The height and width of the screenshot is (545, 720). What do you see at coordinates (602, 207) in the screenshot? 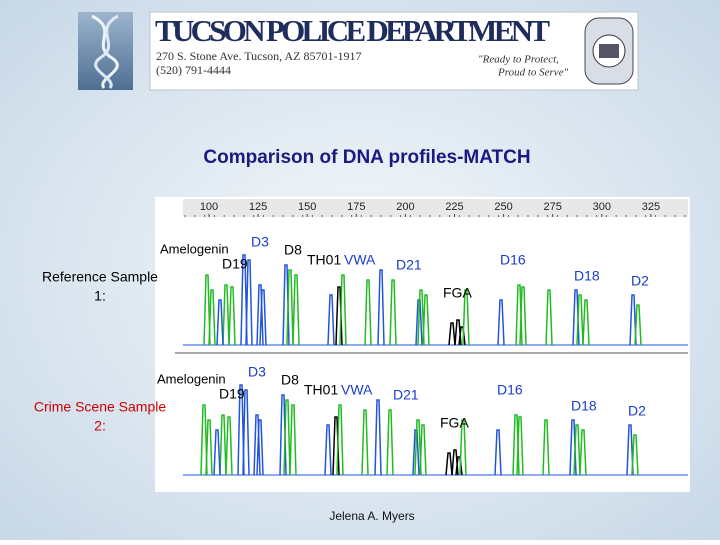
I see `scale-label: 300` at bounding box center [602, 207].